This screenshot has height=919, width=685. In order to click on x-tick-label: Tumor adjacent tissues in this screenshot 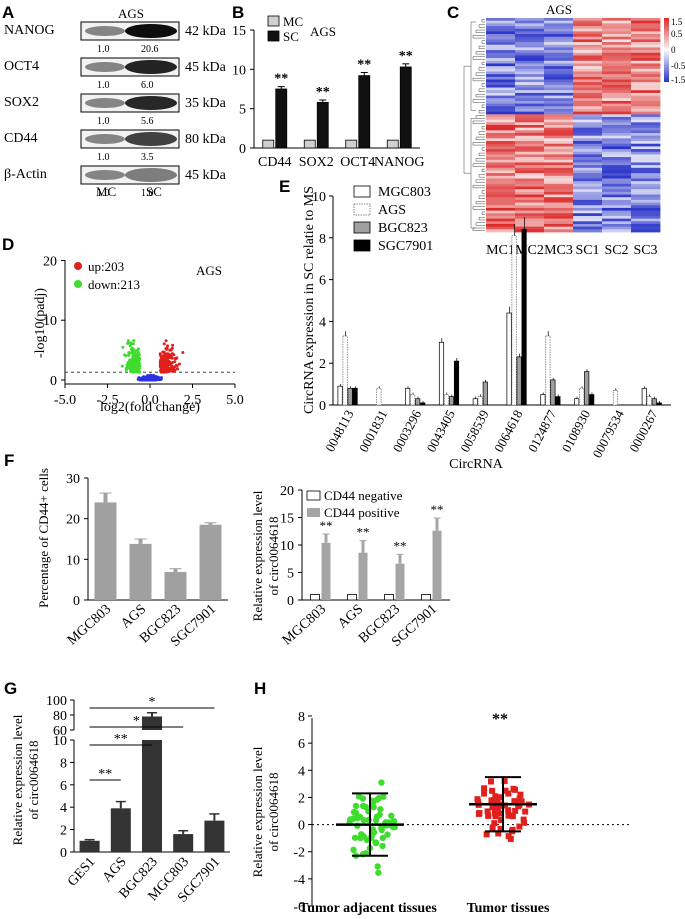, I will do `click(368, 908)`.